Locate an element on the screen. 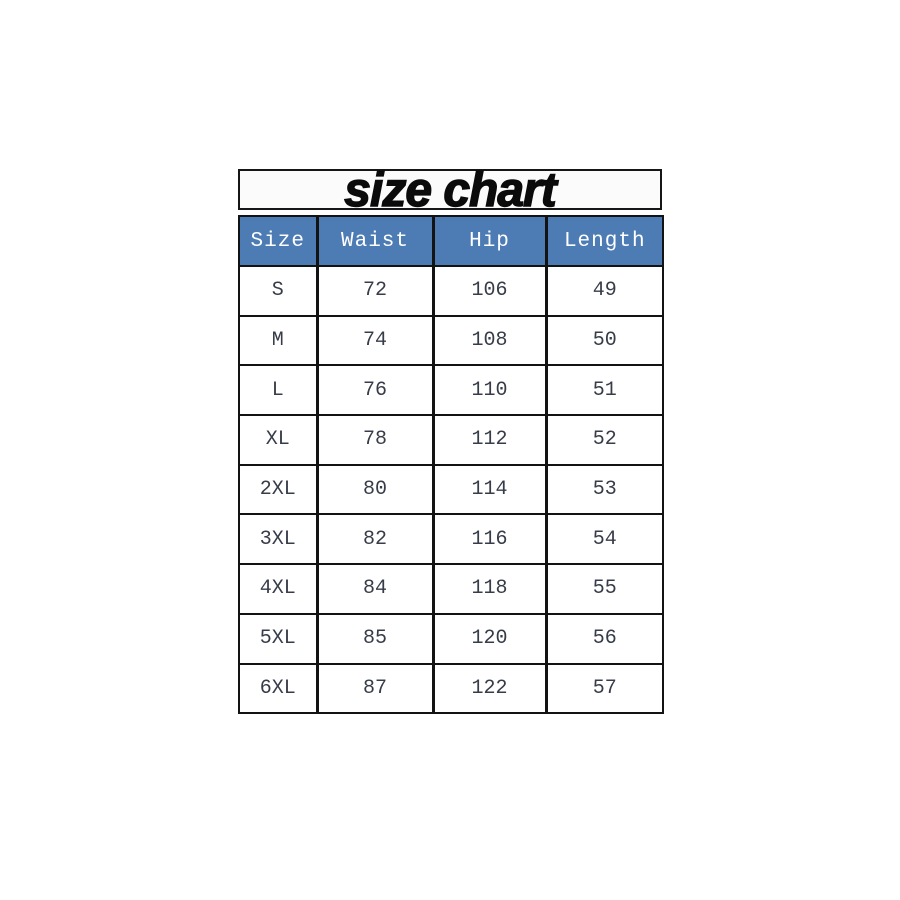 This screenshot has width=900, height=900. measurement-cell: 112 is located at coordinates (489, 440).